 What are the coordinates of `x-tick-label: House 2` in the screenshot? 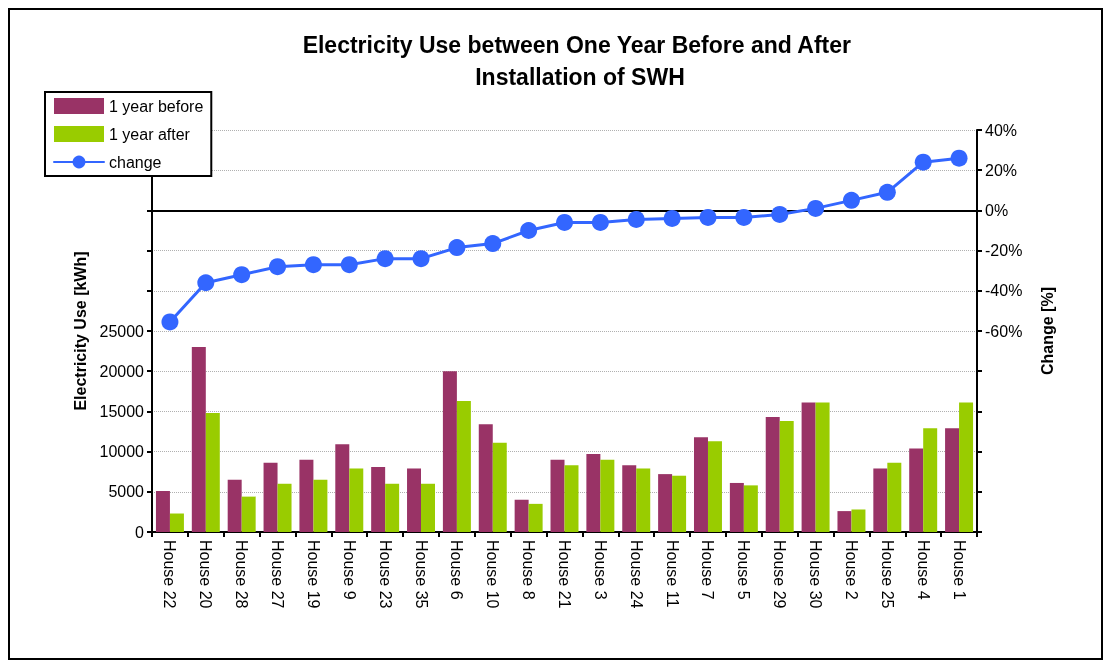 It's located at (851, 570).